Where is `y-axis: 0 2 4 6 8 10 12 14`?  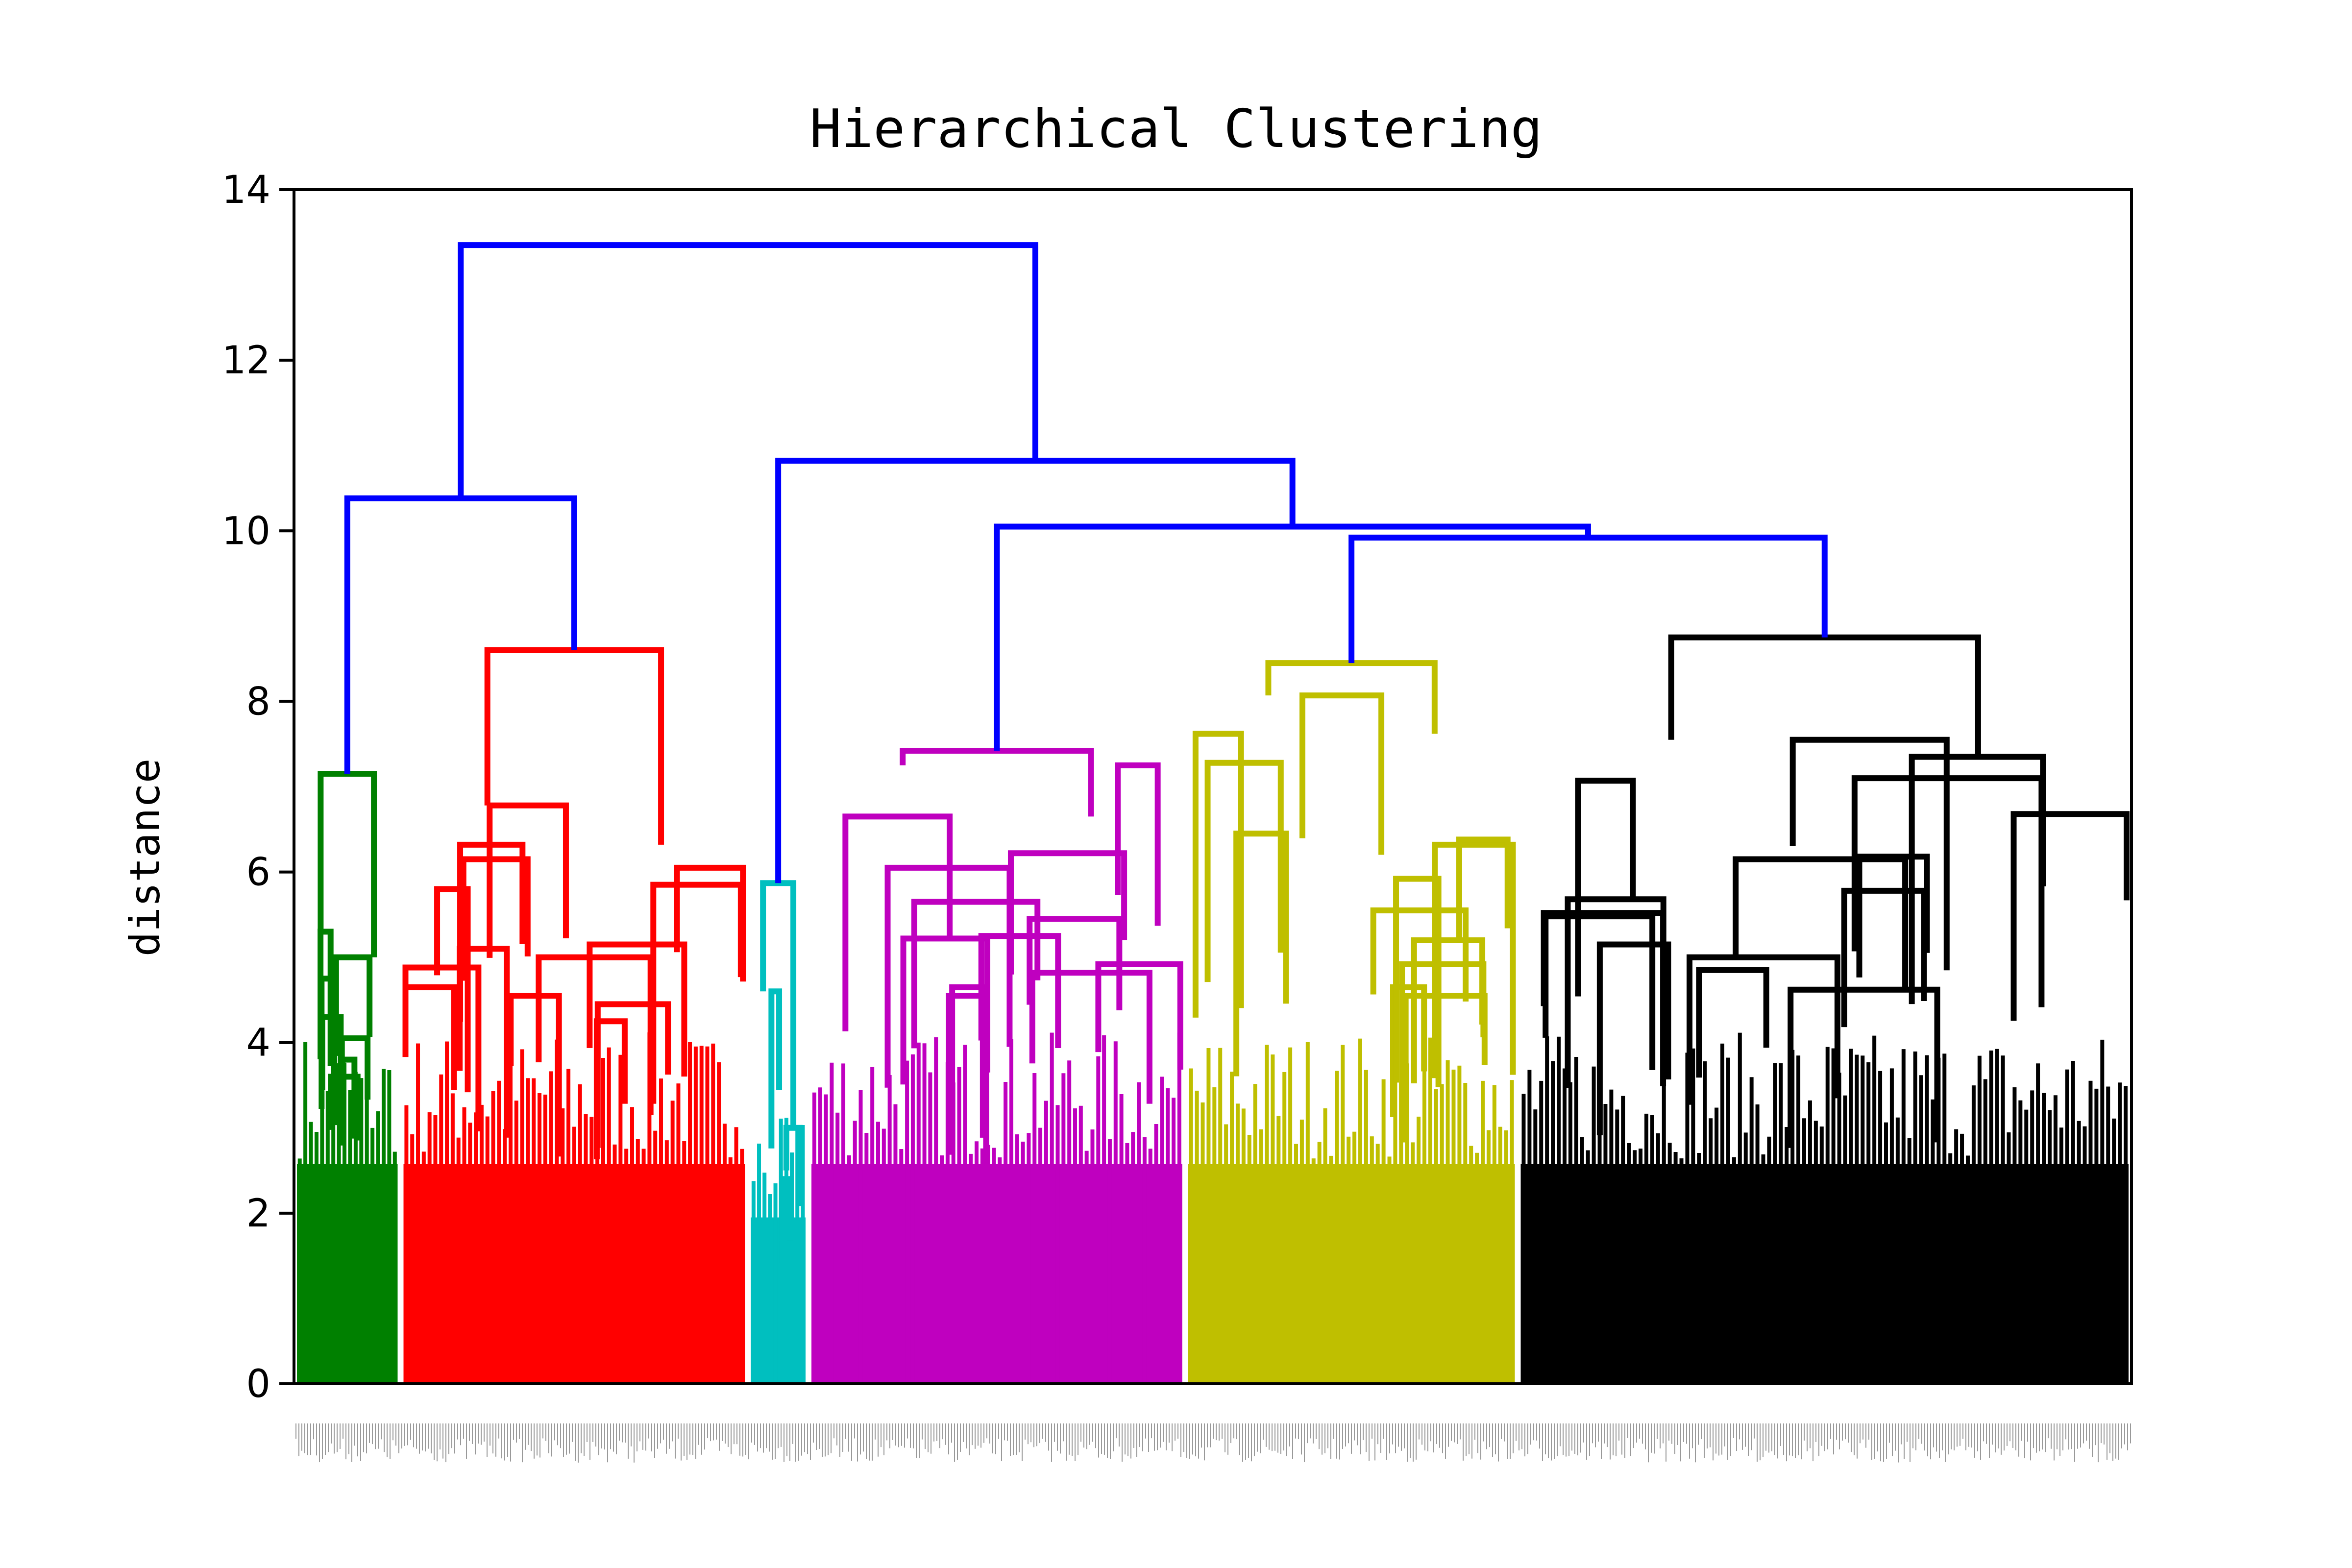
y-axis: 0 2 4 6 8 10 12 14 is located at coordinates (258, 787).